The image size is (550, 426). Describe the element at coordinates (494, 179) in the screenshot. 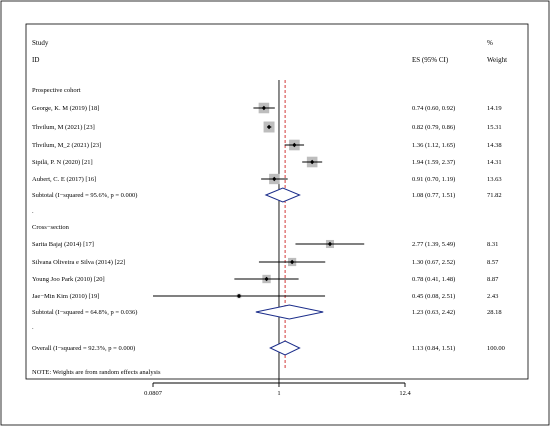

I see `study-weight: 13.63` at that location.